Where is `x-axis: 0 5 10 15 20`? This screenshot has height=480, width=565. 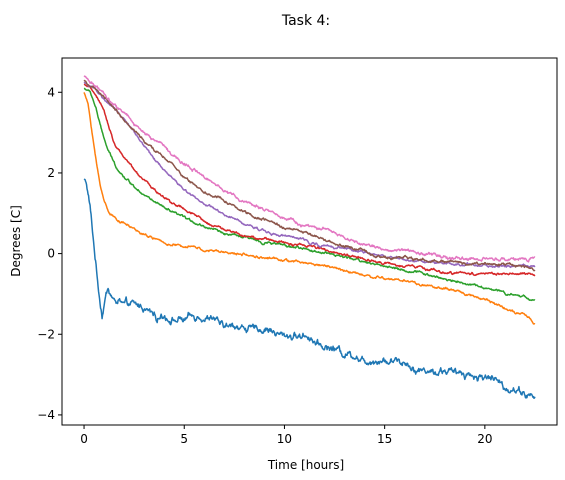 x-axis: 0 5 10 15 20 is located at coordinates (286, 435).